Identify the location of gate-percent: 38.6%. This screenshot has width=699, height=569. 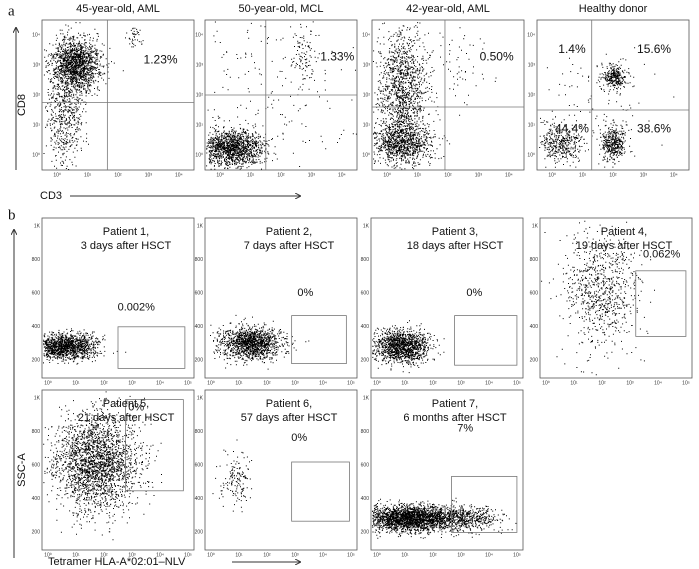
(654, 129).